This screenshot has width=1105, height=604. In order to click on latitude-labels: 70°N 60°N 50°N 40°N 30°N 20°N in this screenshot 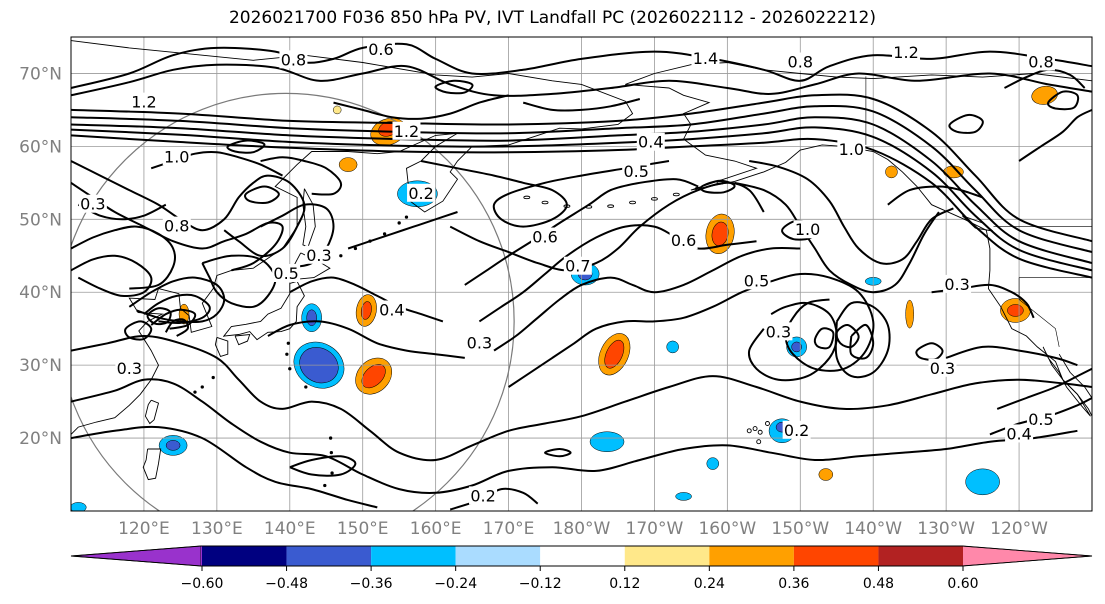, I will do `click(40, 256)`.